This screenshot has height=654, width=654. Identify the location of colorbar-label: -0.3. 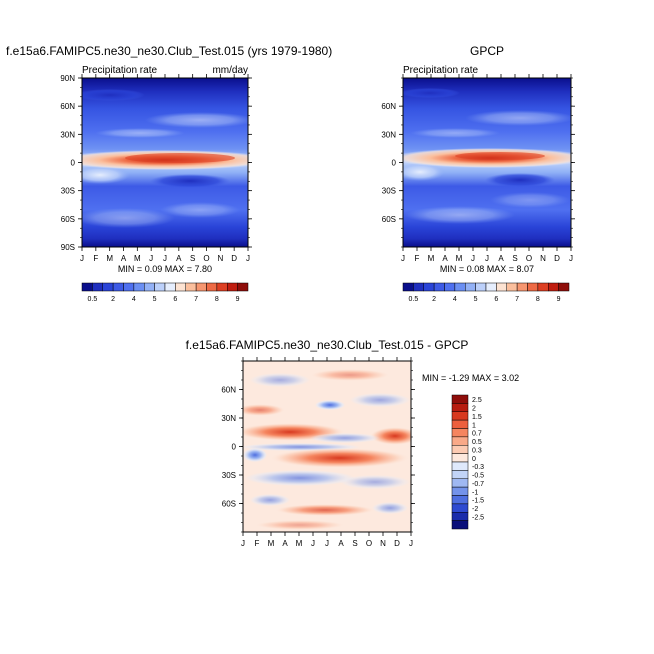
(478, 467).